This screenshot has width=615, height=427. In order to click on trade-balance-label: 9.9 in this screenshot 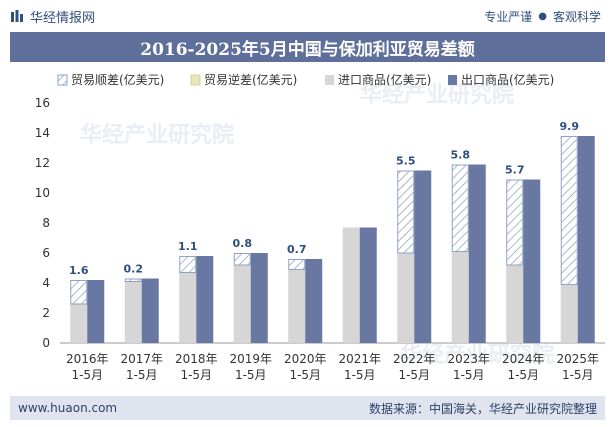, I will do `click(570, 126)`.